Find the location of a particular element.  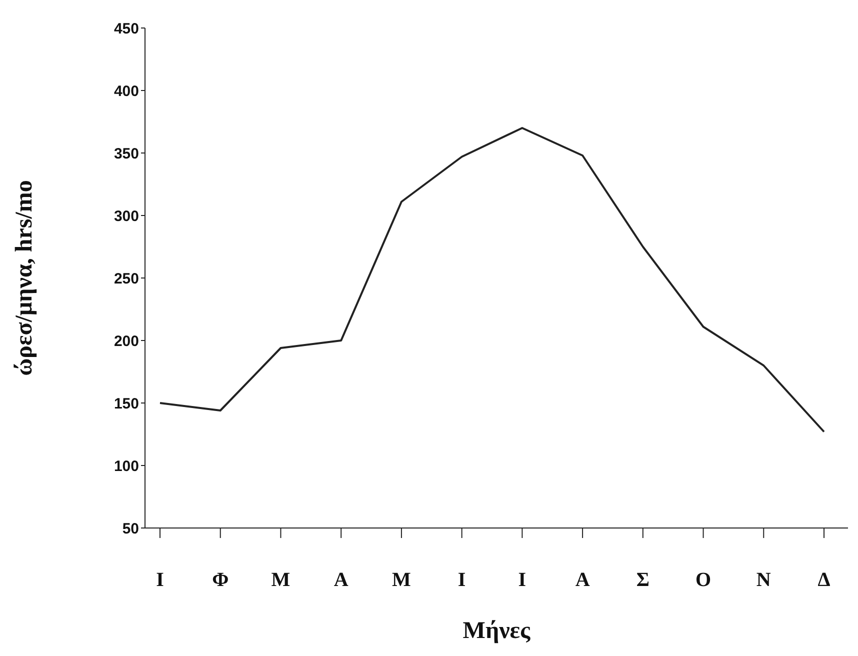

y-tick-label: 450 is located at coordinates (126, 29).